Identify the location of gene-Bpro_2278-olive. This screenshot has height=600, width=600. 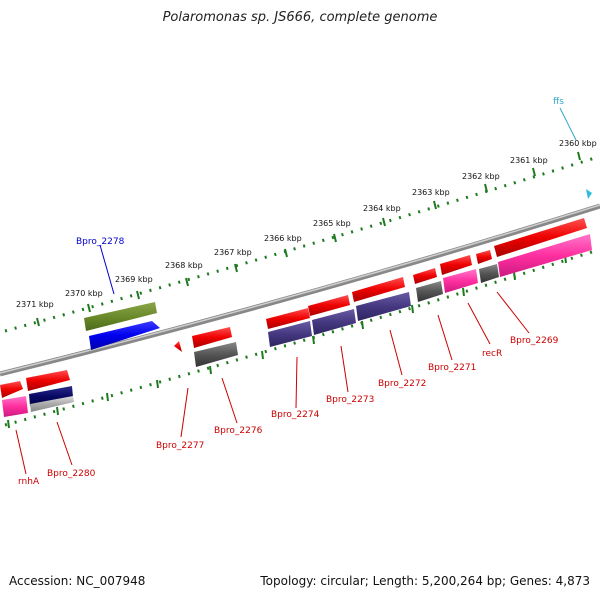
(120, 316).